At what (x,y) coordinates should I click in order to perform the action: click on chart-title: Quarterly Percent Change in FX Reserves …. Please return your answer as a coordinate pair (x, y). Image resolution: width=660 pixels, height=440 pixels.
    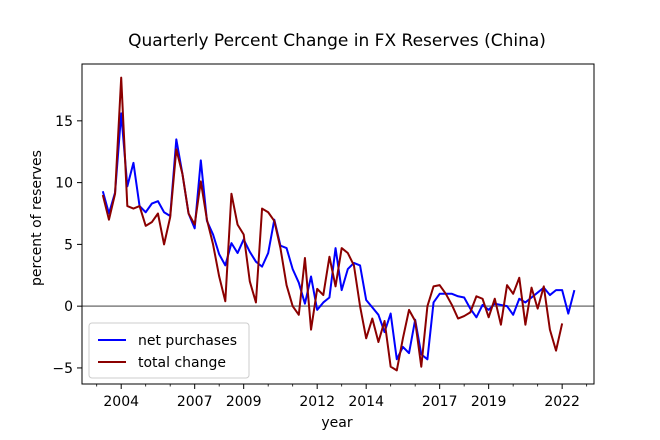
    Looking at the image, I should click on (337, 41).